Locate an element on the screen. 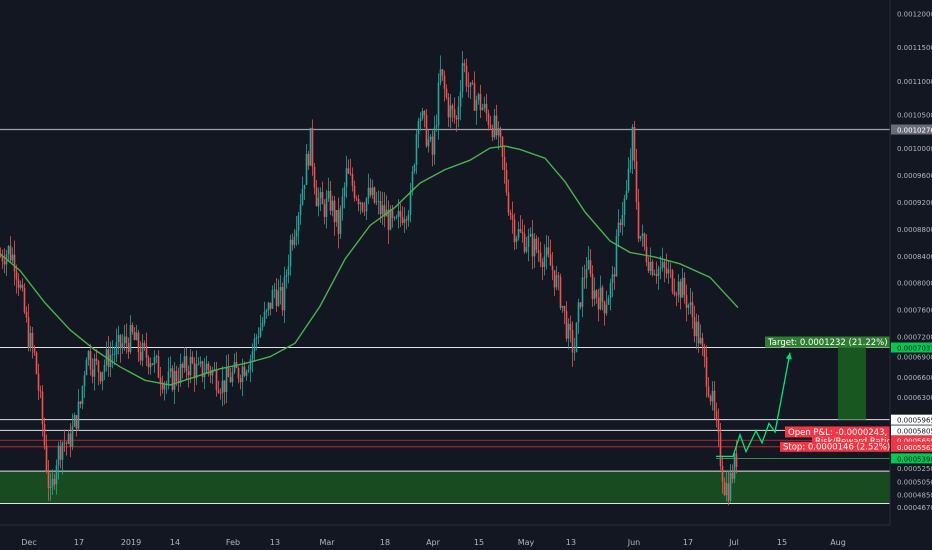  y-tick-label-6: 0.0009200 is located at coordinates (914, 203).